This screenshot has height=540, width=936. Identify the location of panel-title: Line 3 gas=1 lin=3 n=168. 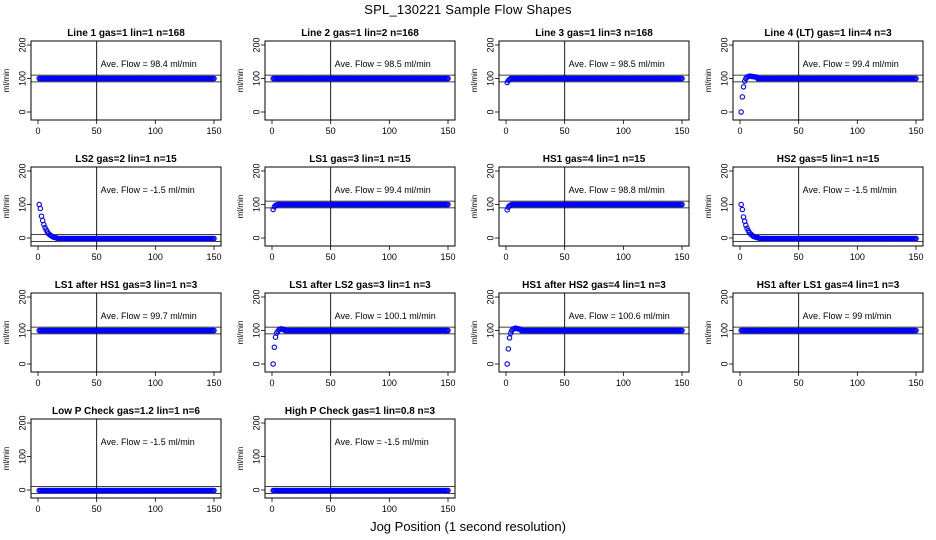
(594, 33).